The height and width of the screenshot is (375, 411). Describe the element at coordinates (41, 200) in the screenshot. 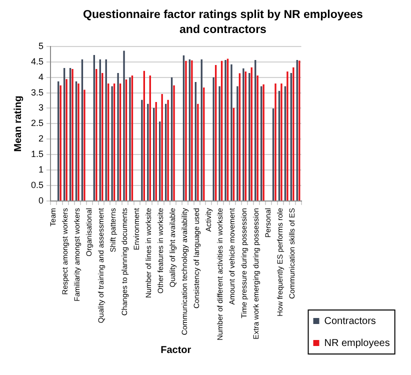

I see `y-tick-label: 0` at that location.